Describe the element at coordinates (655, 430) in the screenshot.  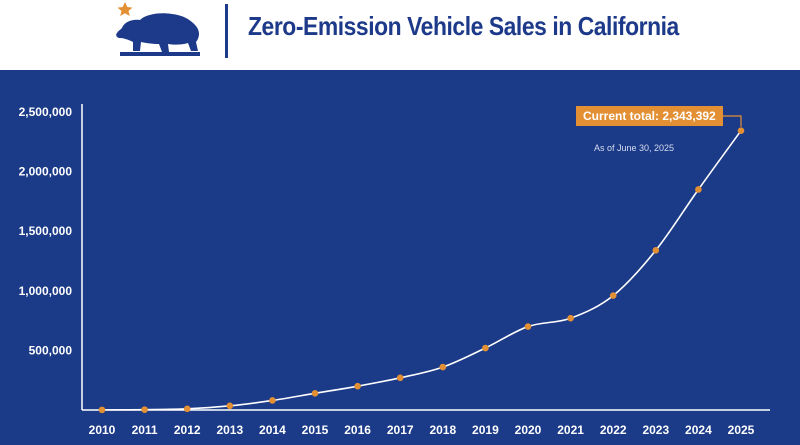
I see `x-tick-label: 2023` at that location.